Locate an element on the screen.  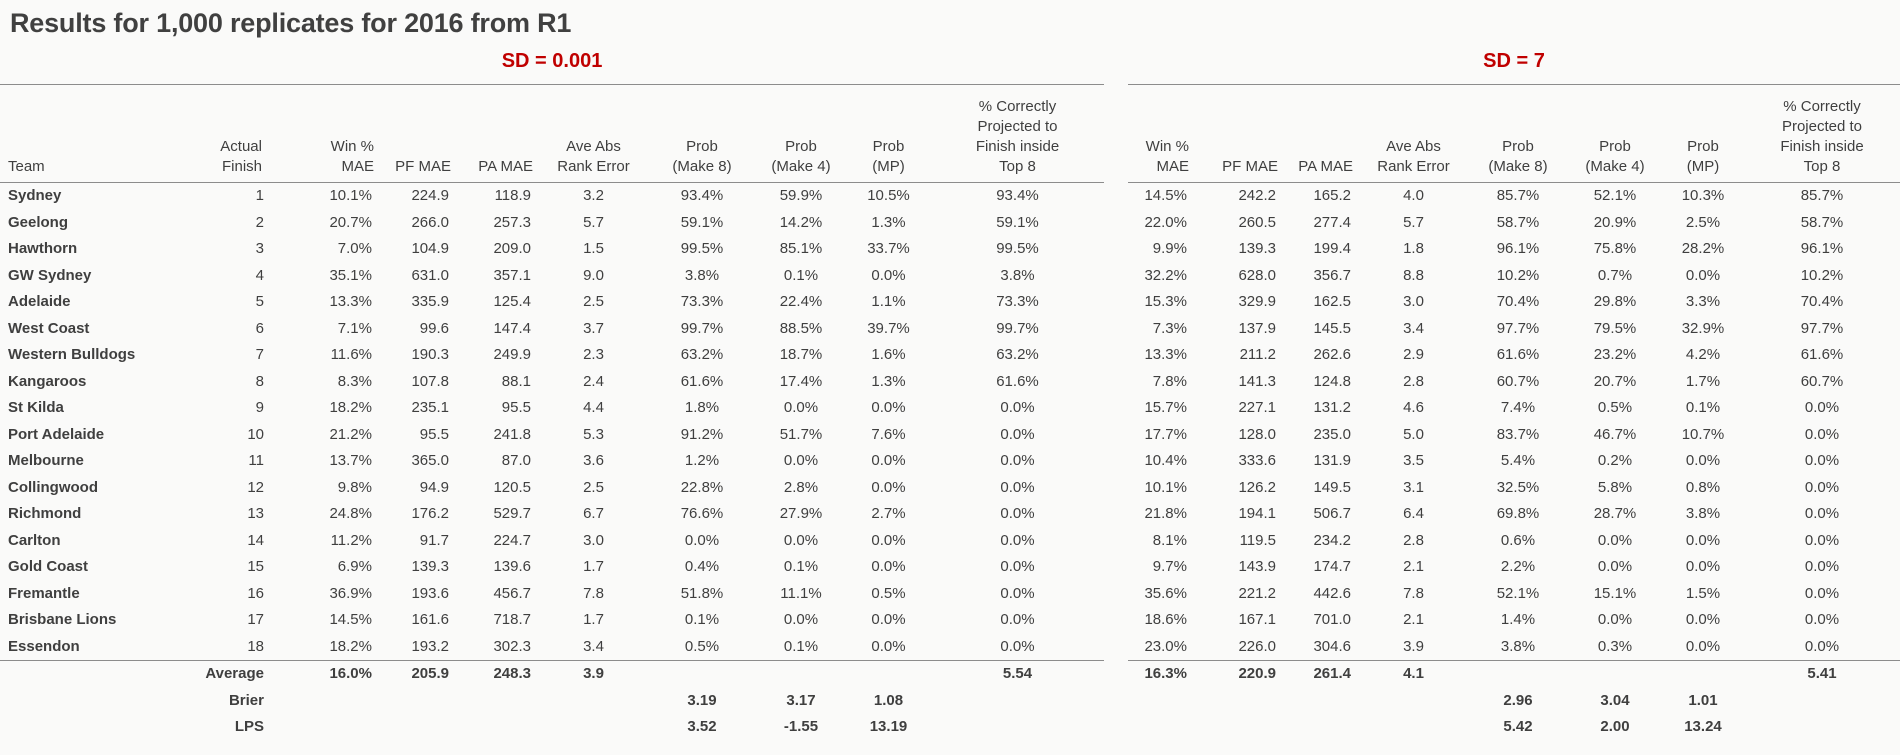
value-cell: 8.1% is located at coordinates (1169, 540).